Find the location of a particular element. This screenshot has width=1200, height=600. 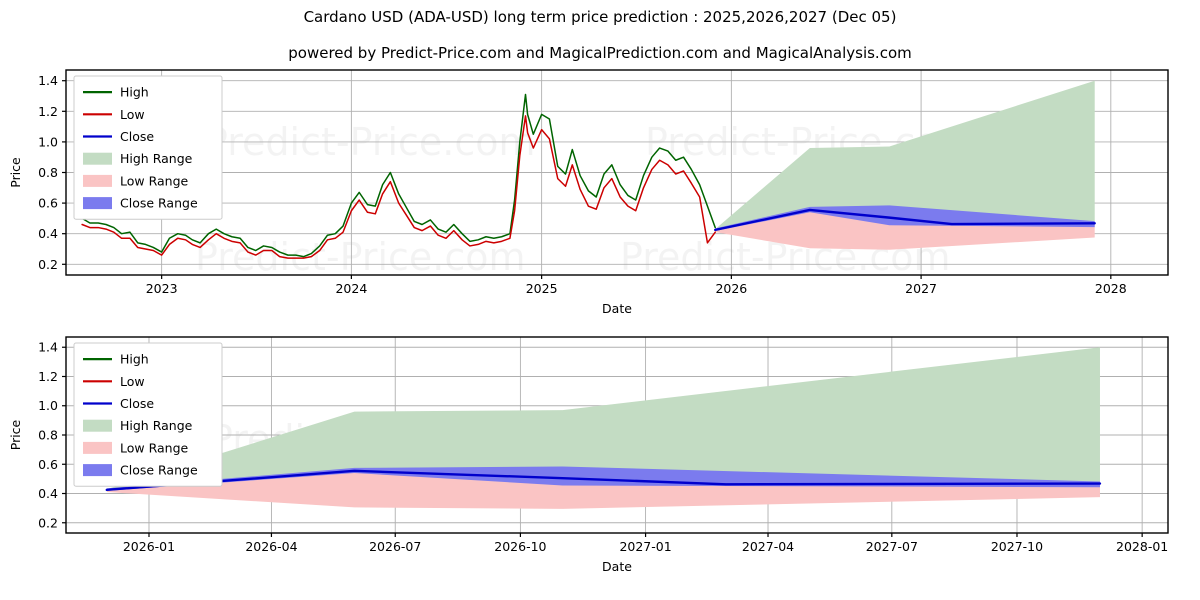

x-tick-label: 2026-07 is located at coordinates (395, 546).